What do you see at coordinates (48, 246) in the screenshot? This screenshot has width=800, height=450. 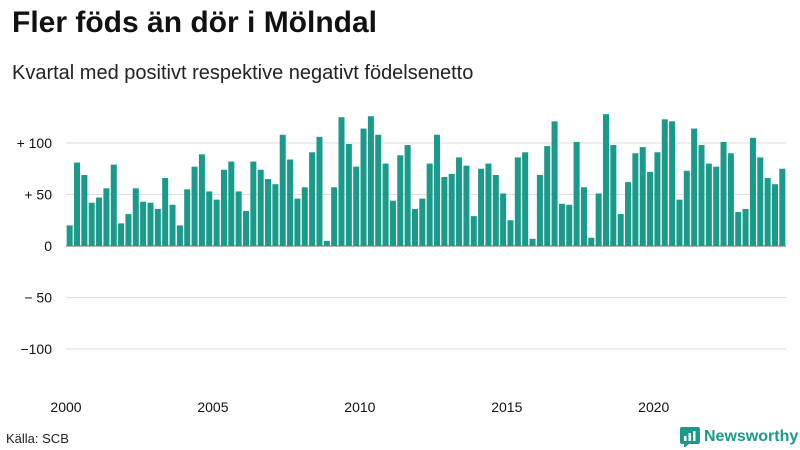 I see `y-tick-label: 0` at bounding box center [48, 246].